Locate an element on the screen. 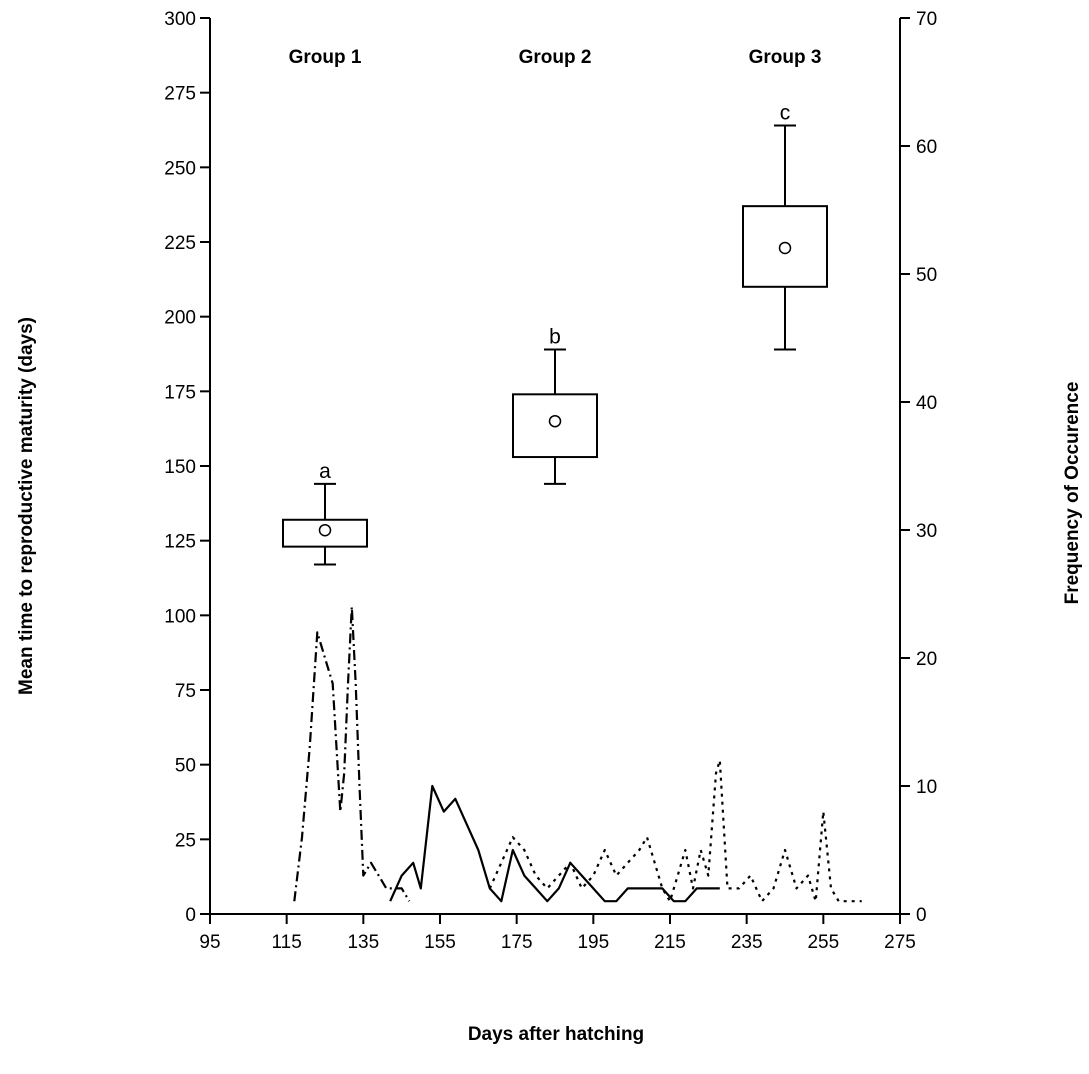 The image size is (1089, 1074). left-tick-label: 50 is located at coordinates (185, 766).